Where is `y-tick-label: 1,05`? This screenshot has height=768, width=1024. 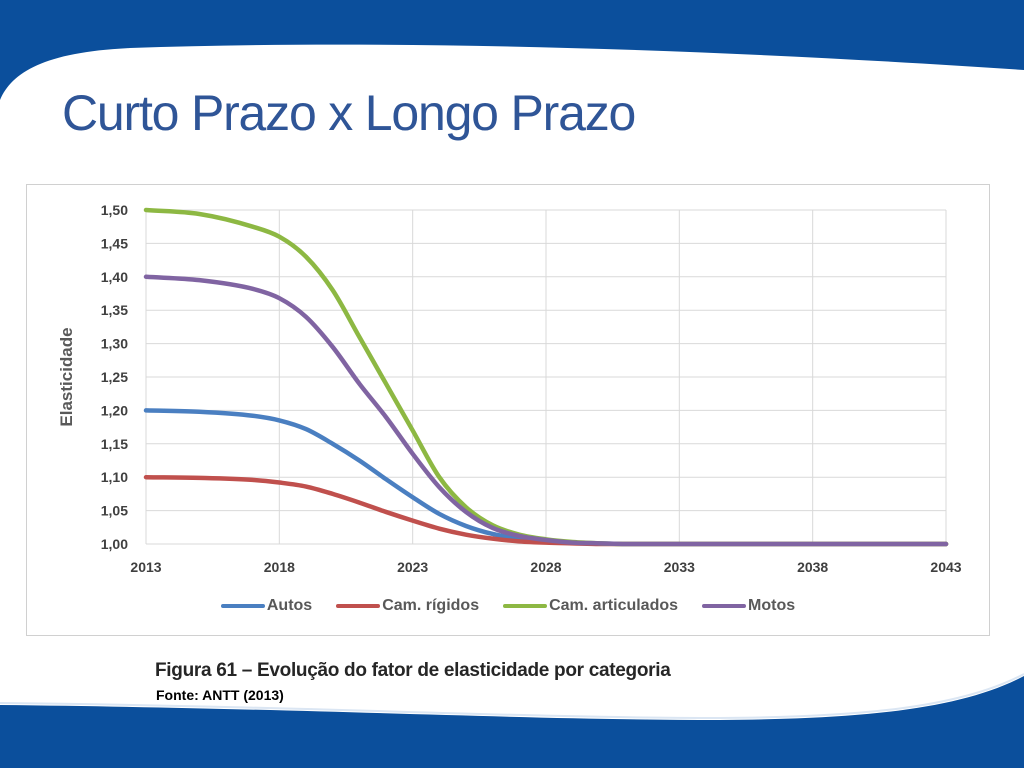 y-tick-label: 1,05 is located at coordinates (114, 511).